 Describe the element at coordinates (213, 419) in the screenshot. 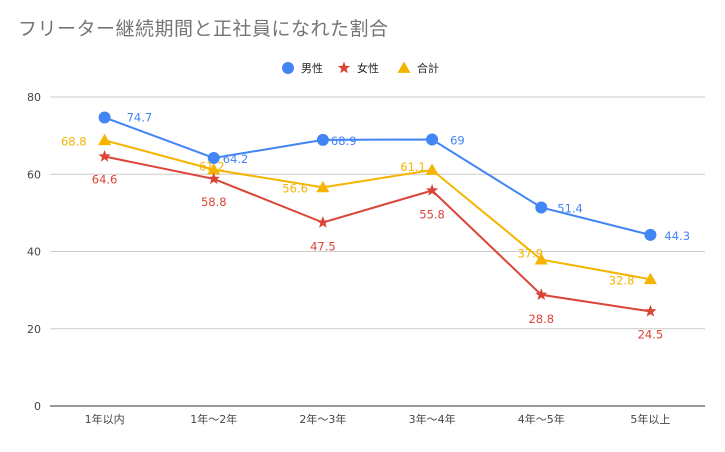

I see `x-tick-label: 1年～2年` at that location.